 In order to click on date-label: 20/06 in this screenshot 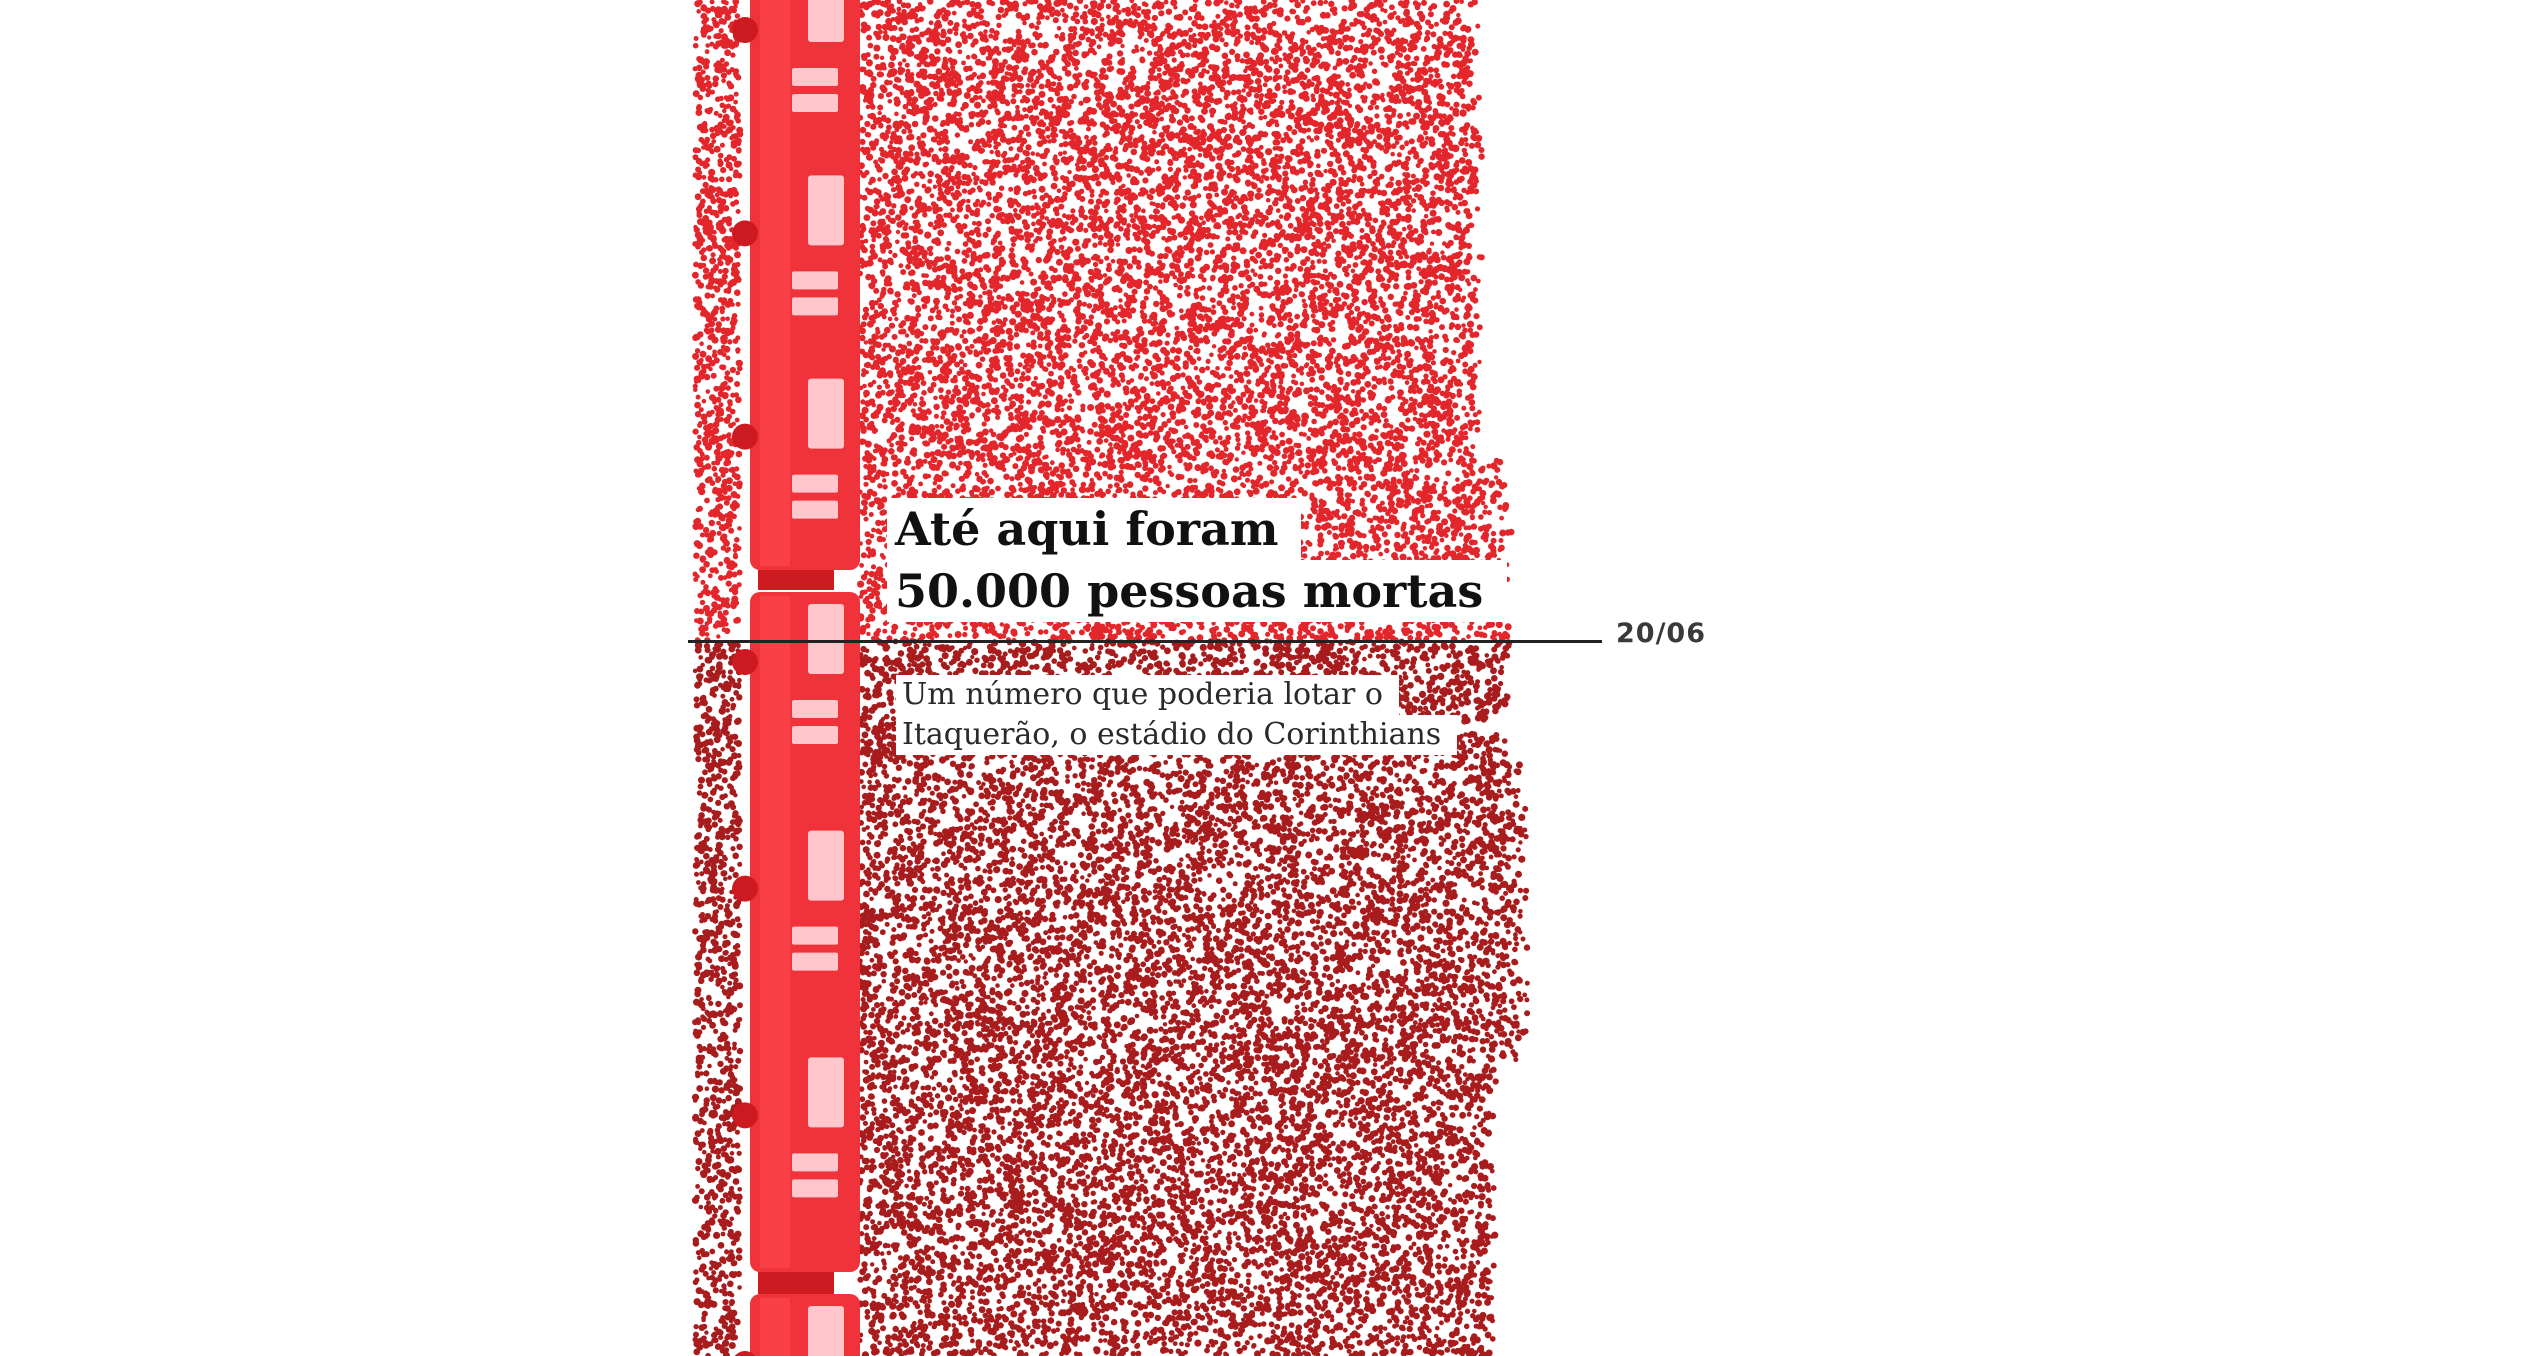, I will do `click(1661, 633)`.